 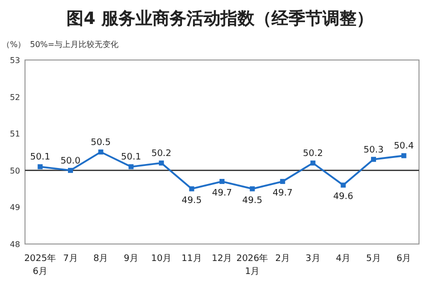 I want to click on data-label: 50.4, so click(x=404, y=147).